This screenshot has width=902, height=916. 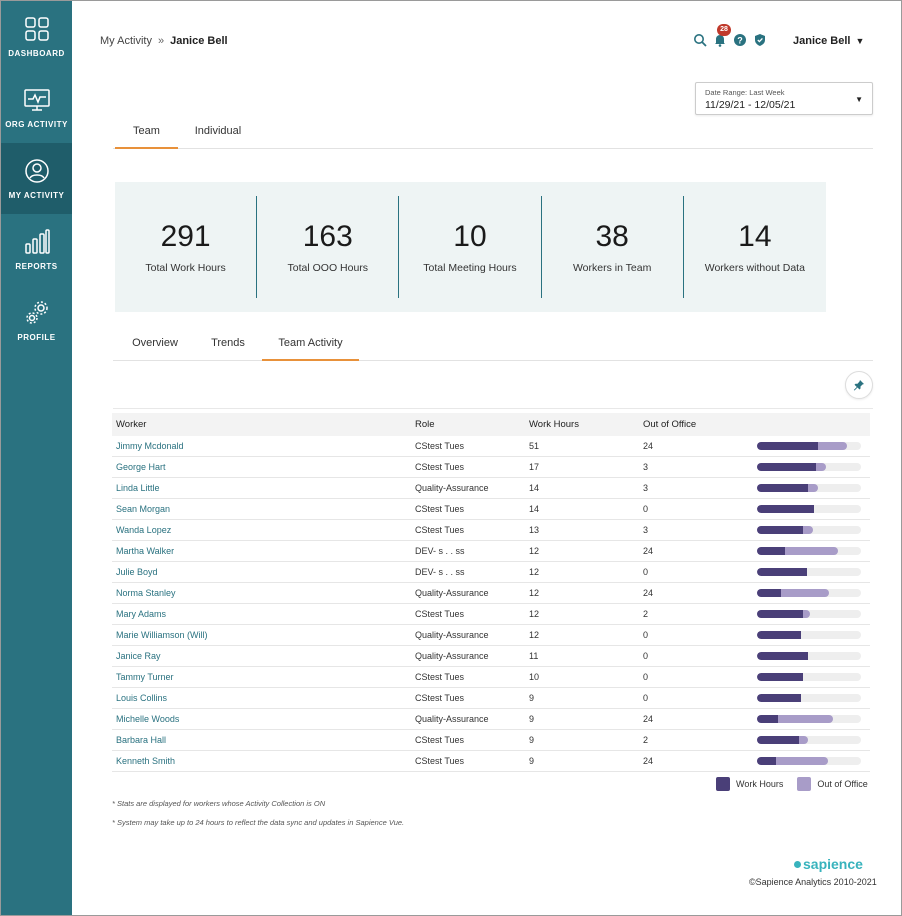 I want to click on nav-dashboard: DASHBOARD, so click(x=36, y=36).